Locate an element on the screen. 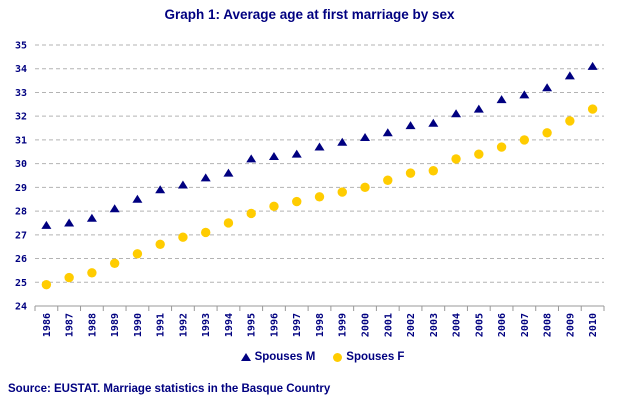  x-axis-label: 2007 is located at coordinates (525, 325).